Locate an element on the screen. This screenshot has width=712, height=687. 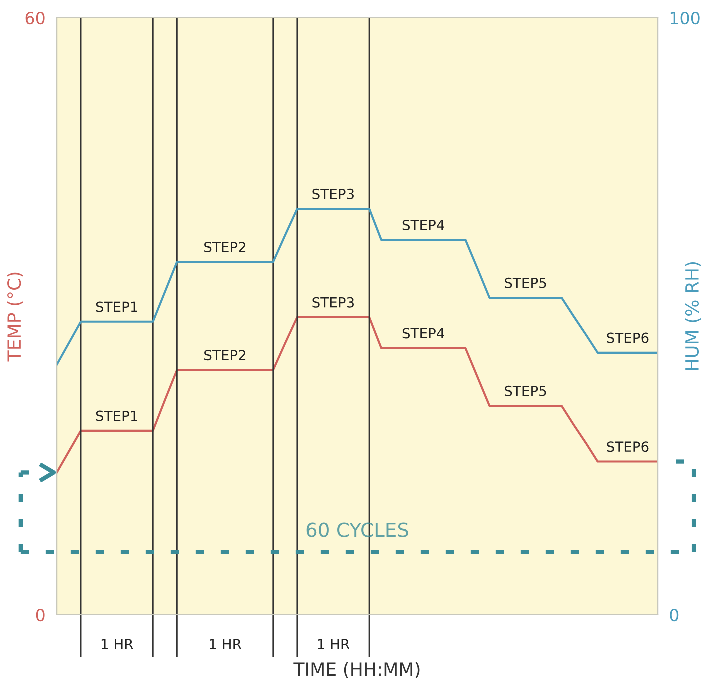
y-tick-label: 60 is located at coordinates (35, 18).